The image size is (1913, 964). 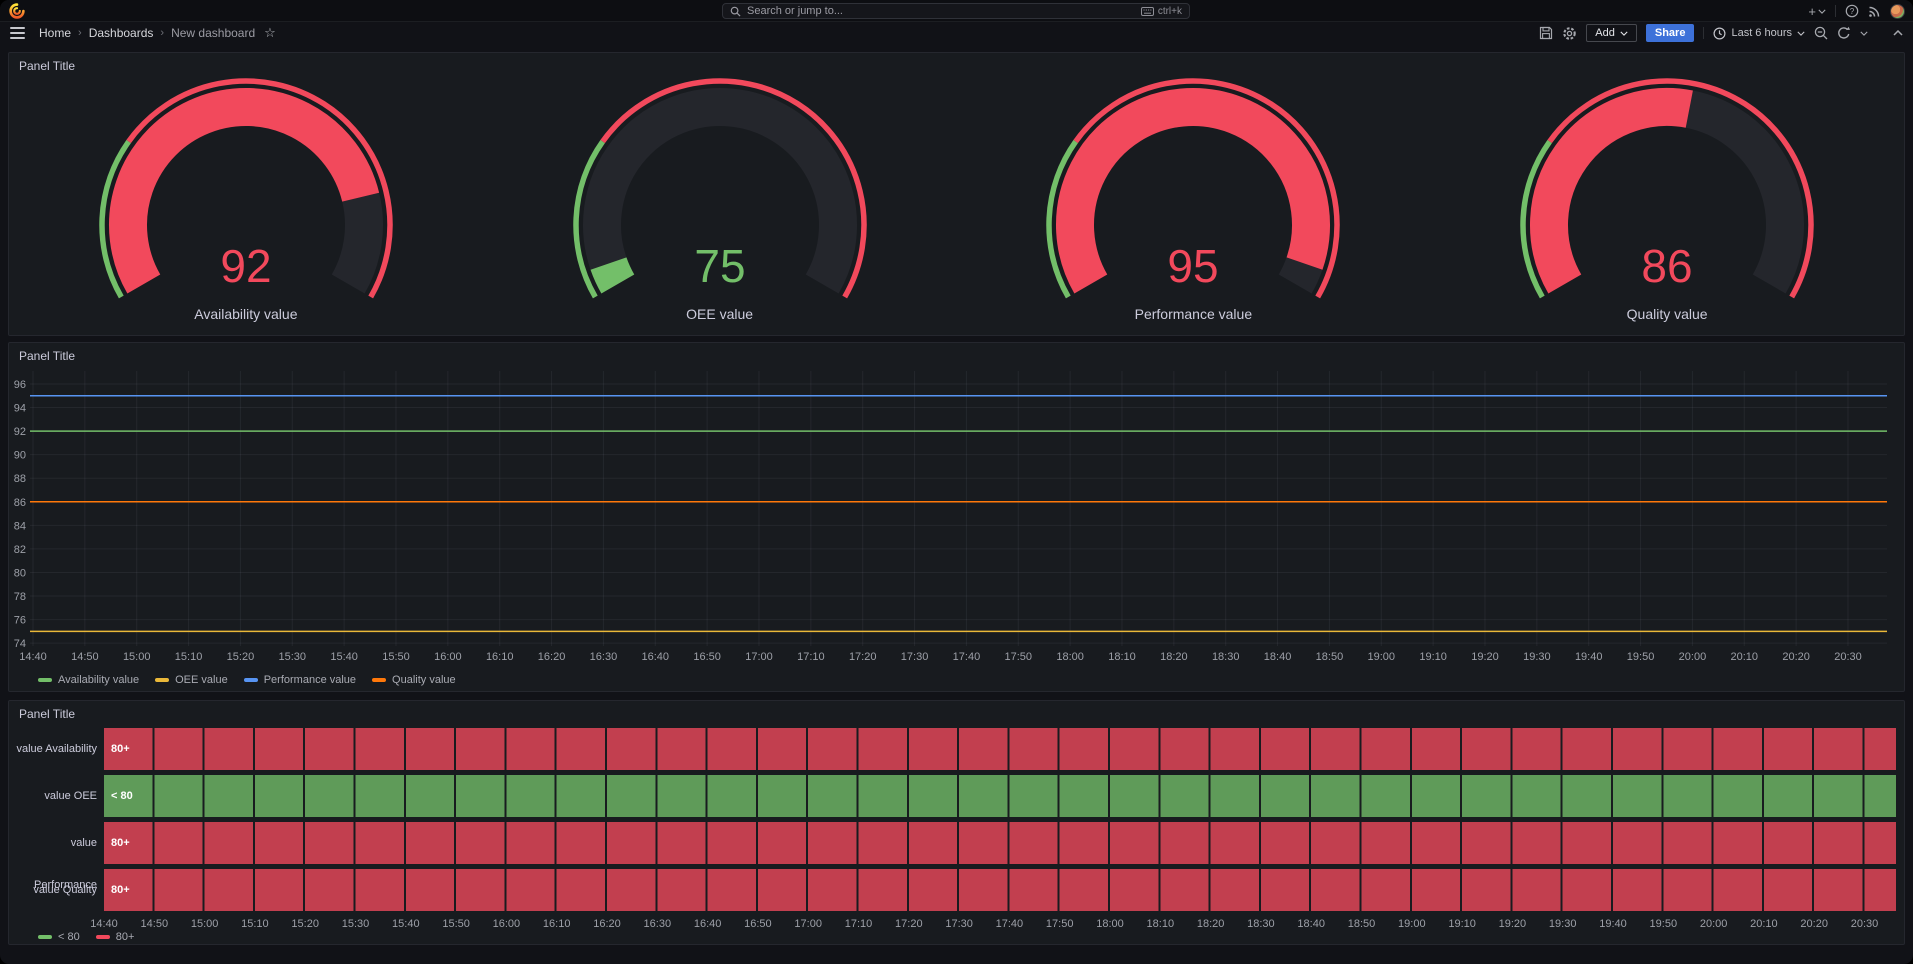 I want to click on x-axis-tick-label: 14:40, so click(x=104, y=924).